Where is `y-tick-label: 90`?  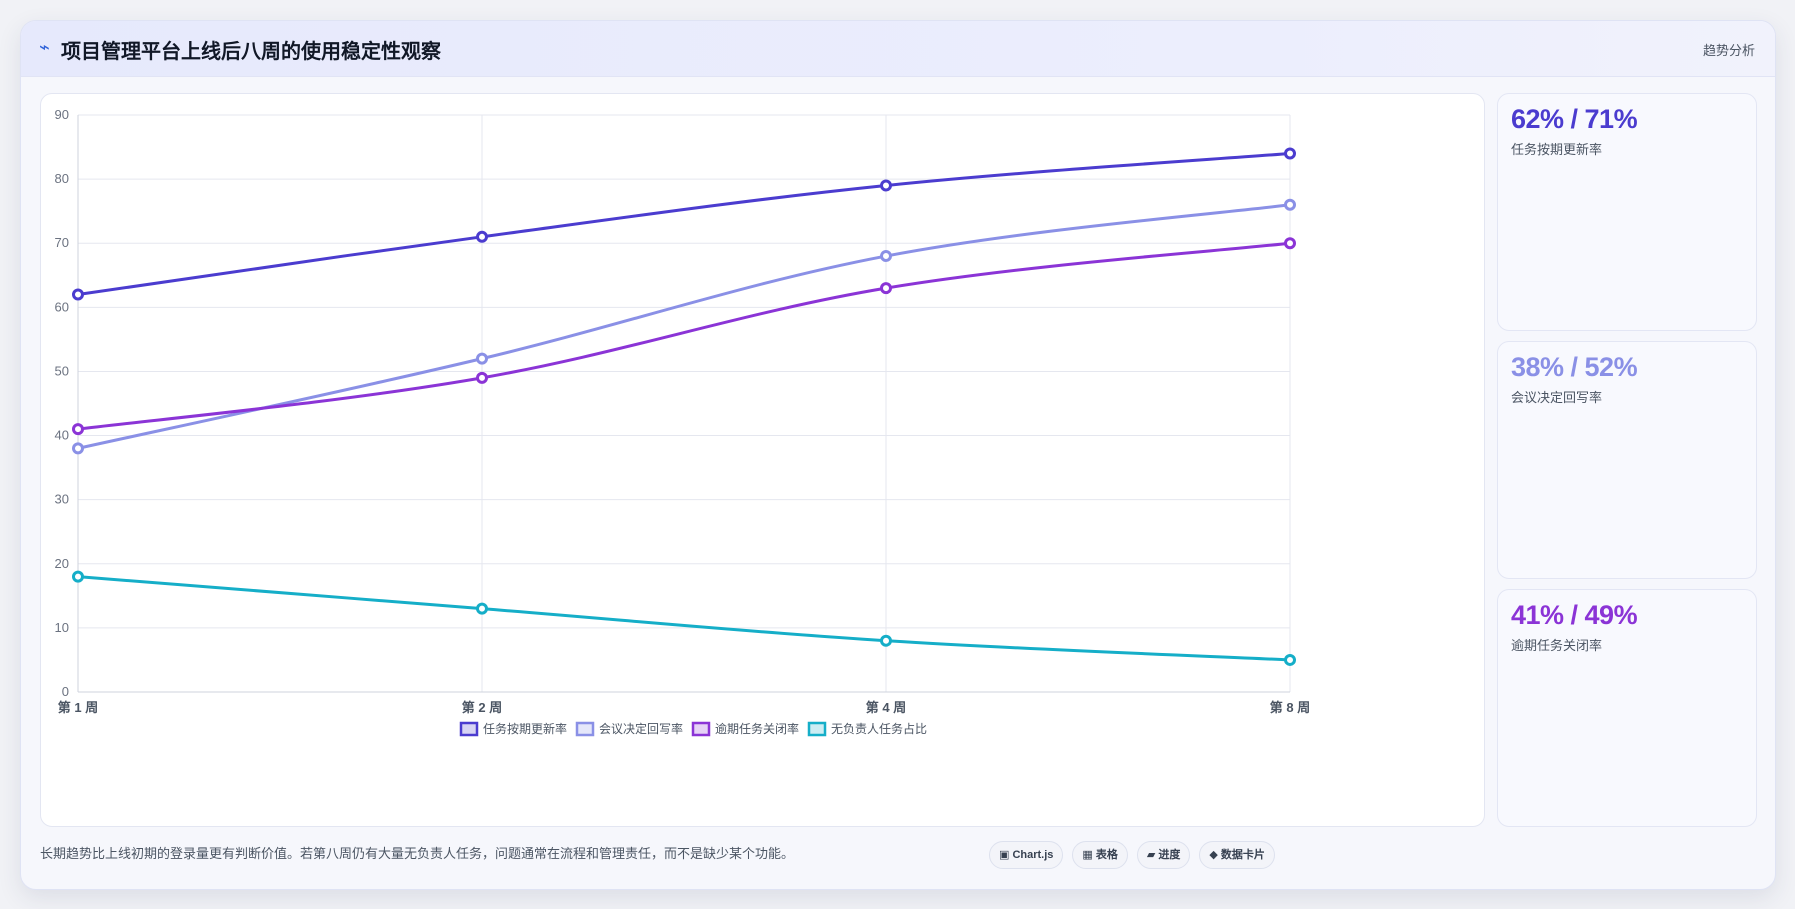 y-tick-label: 90 is located at coordinates (62, 114).